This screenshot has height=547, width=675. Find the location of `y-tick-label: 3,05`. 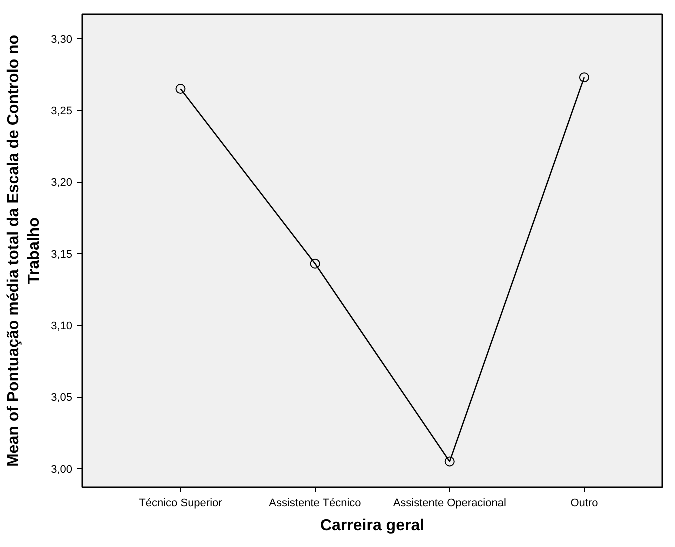

y-tick-label: 3,05 is located at coordinates (62, 398).